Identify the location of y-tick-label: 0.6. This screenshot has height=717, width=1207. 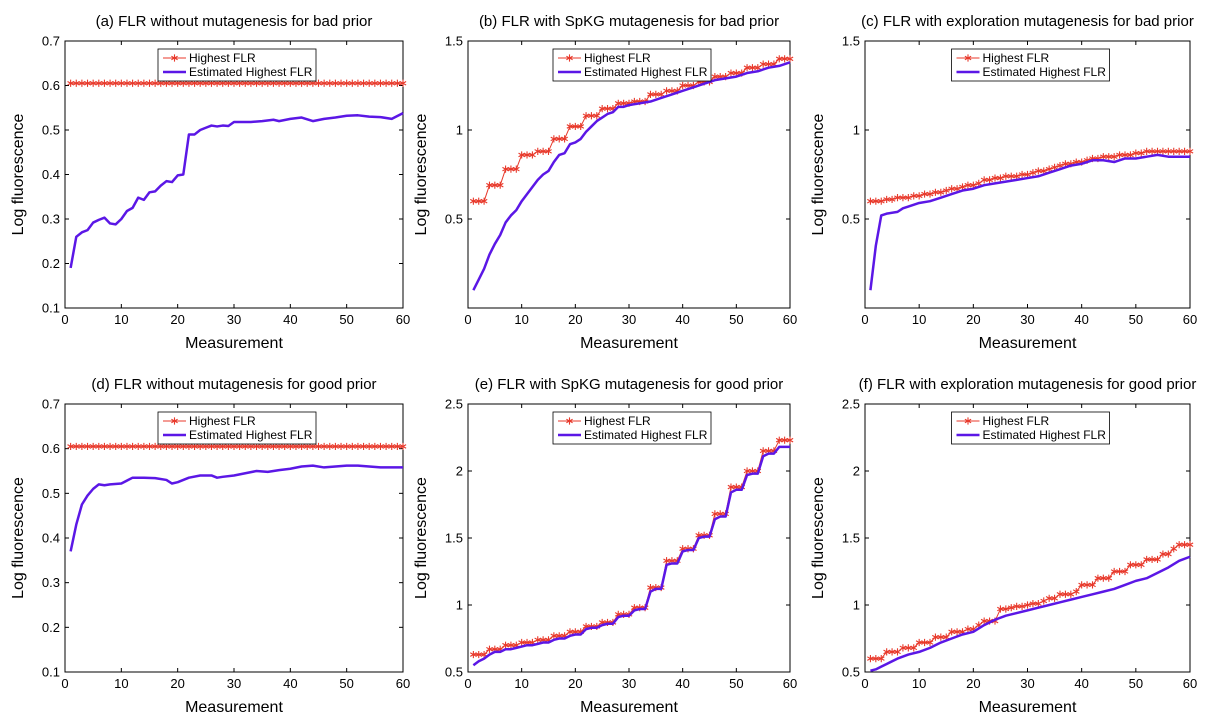
(51, 85).